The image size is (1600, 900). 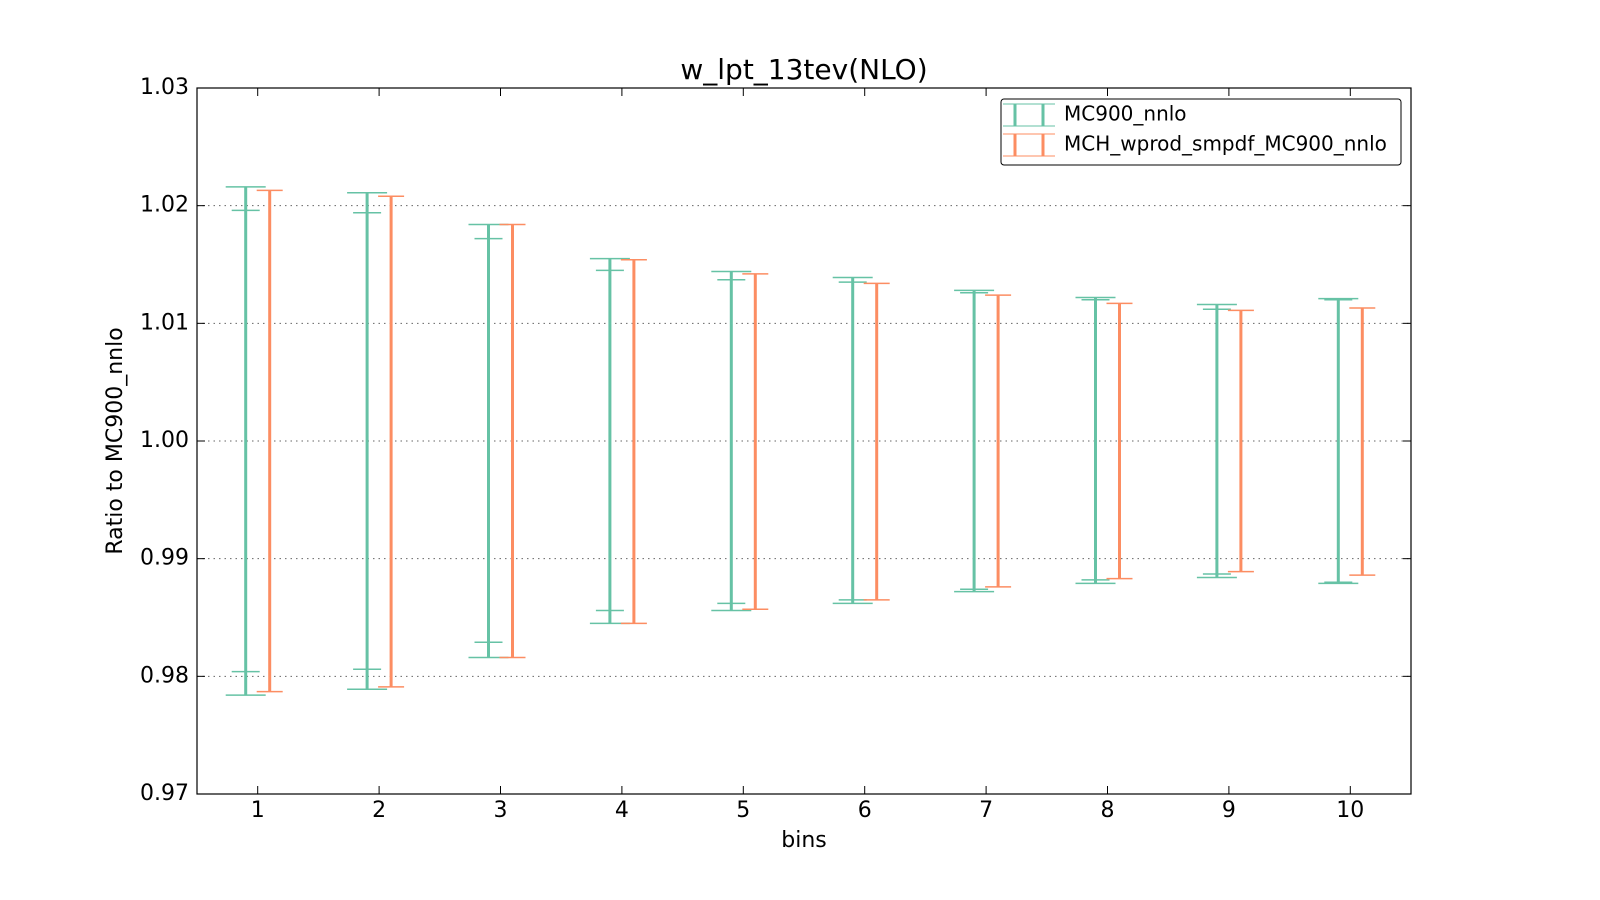 I want to click on y-tick-label: 1.02, so click(x=164, y=205).